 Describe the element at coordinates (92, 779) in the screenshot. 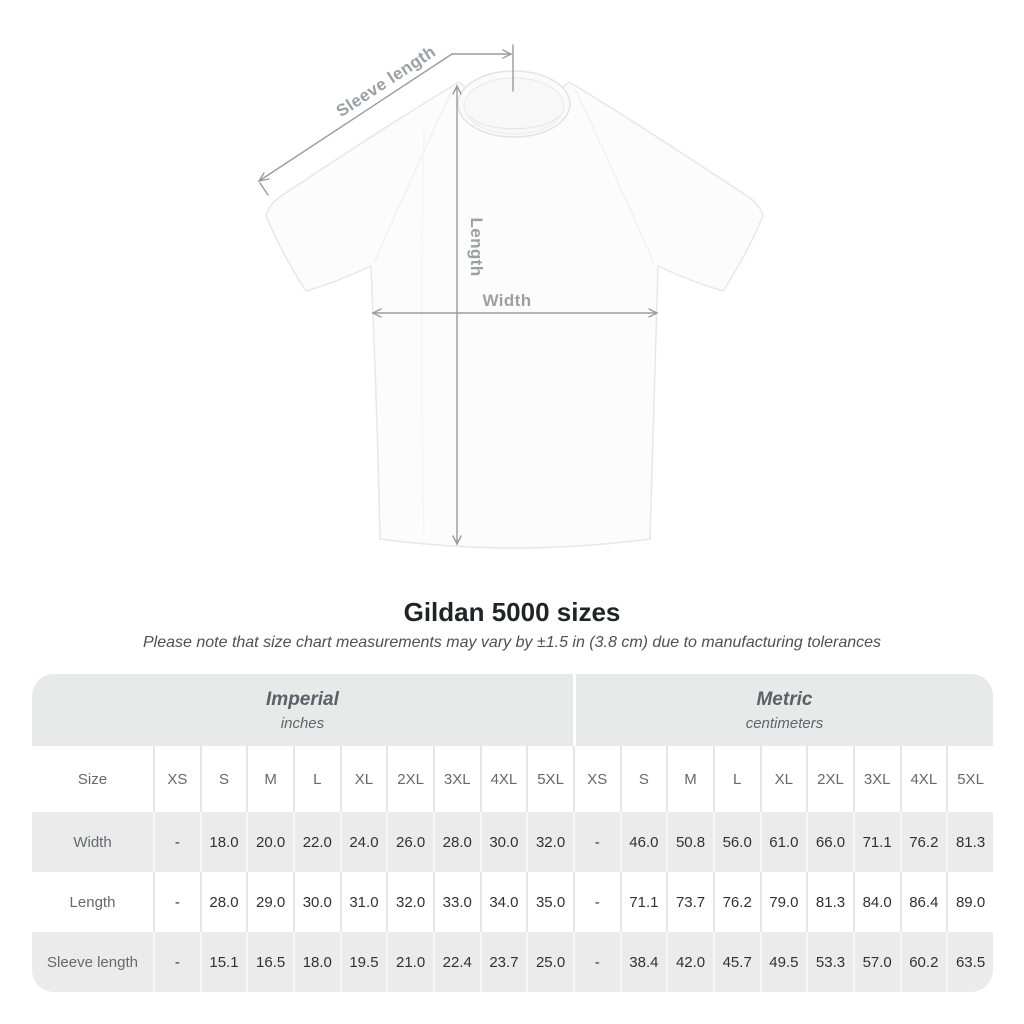

I see `size-column-header: Size` at that location.